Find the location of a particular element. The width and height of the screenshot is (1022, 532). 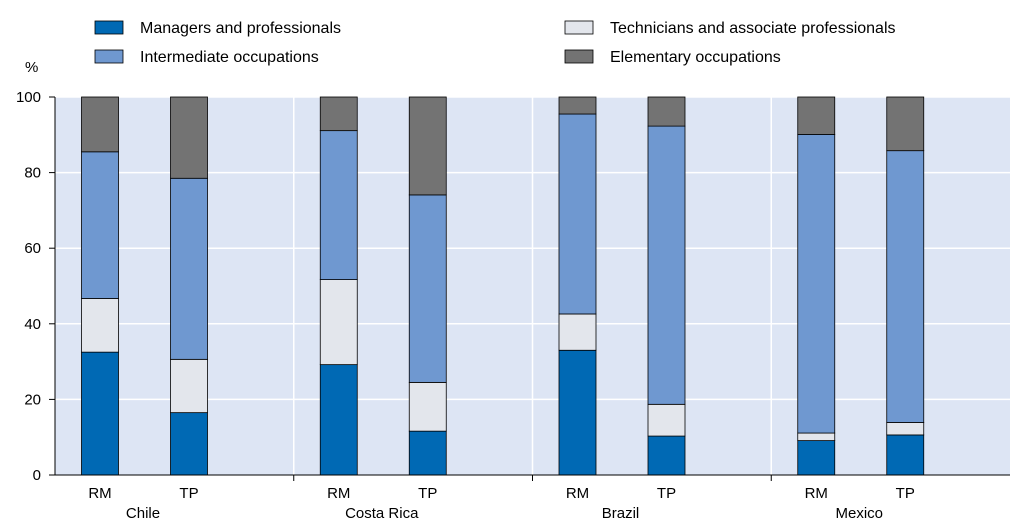

y-tick-label: 0 is located at coordinates (37, 475).